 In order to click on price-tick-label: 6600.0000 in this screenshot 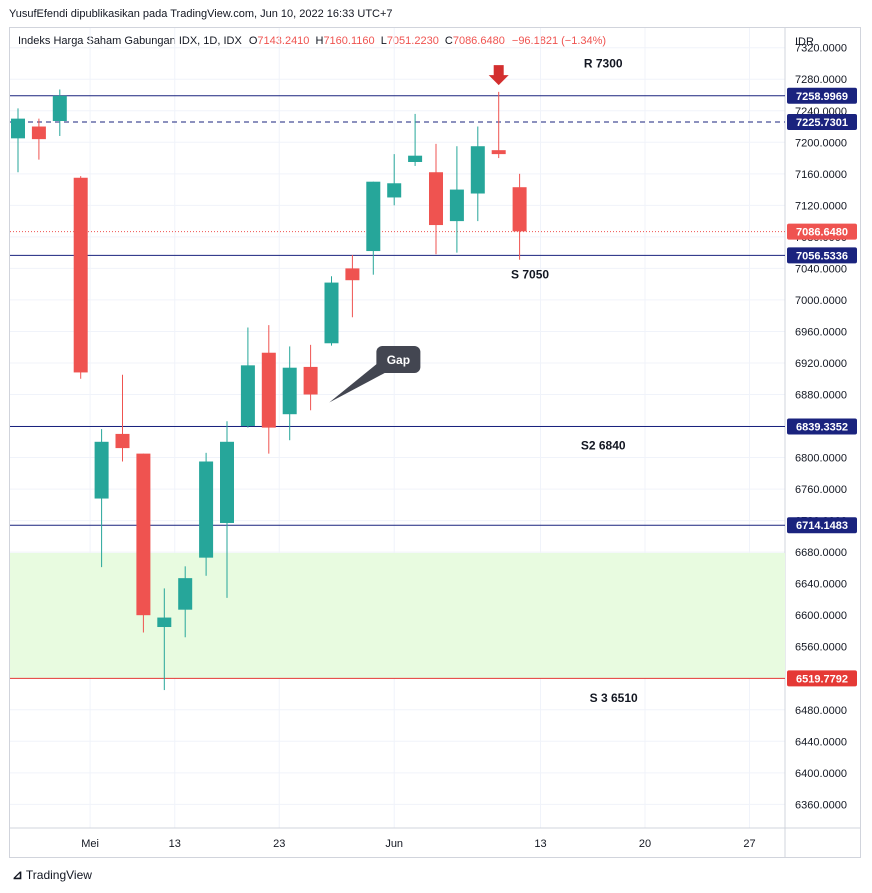, I will do `click(821, 616)`.